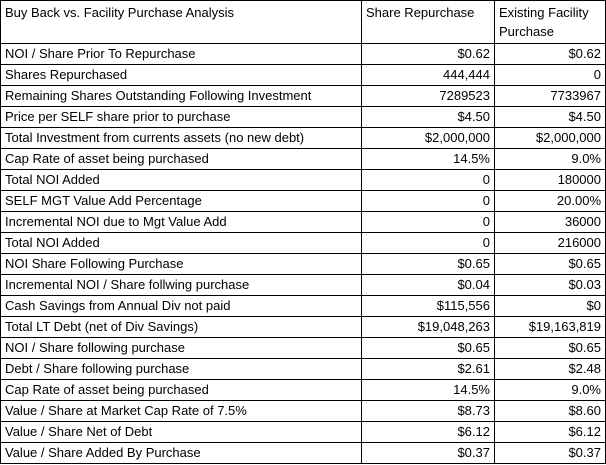 Image resolution: width=606 pixels, height=465 pixels. Describe the element at coordinates (550, 201) in the screenshot. I see `facility-purchase-value-cell: 20.00%` at that location.